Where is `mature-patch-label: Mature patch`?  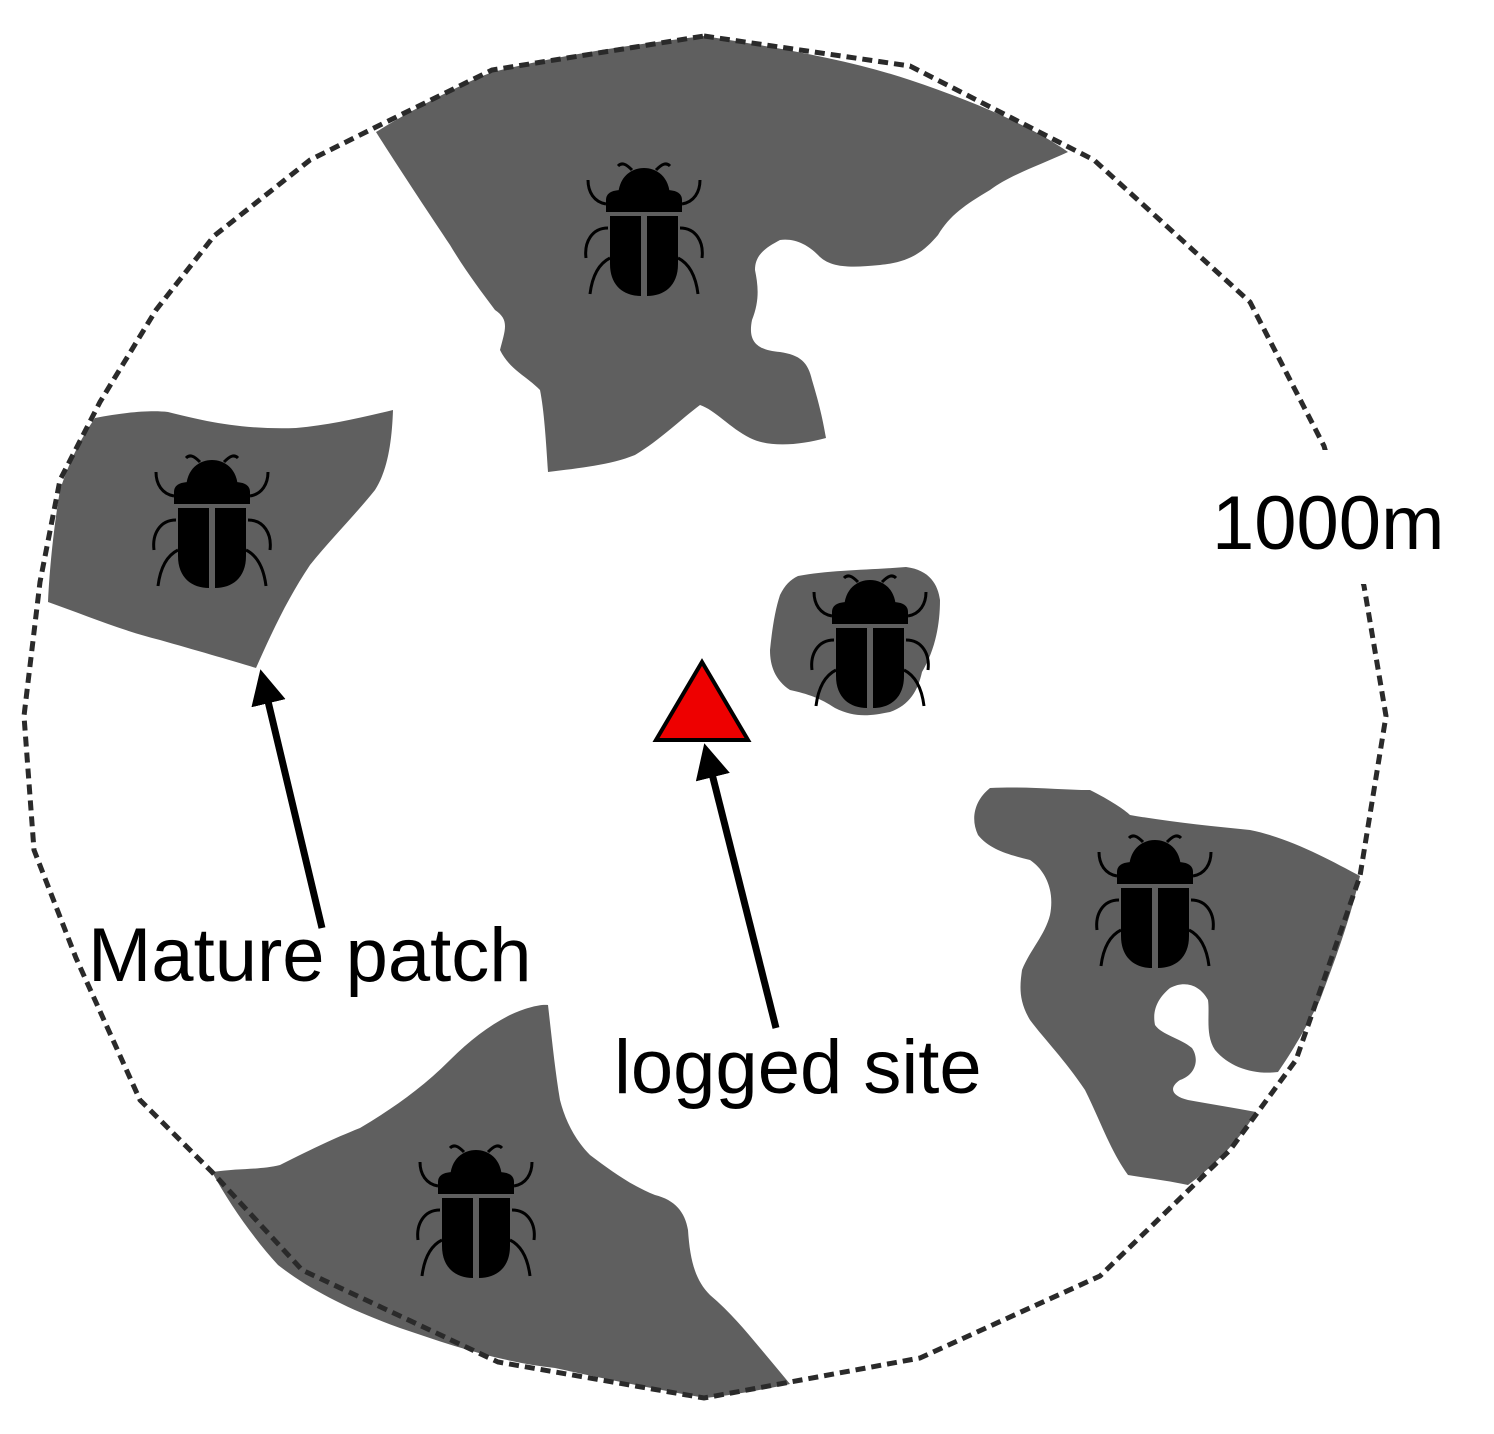
mature-patch-label: Mature patch is located at coordinates (310, 955).